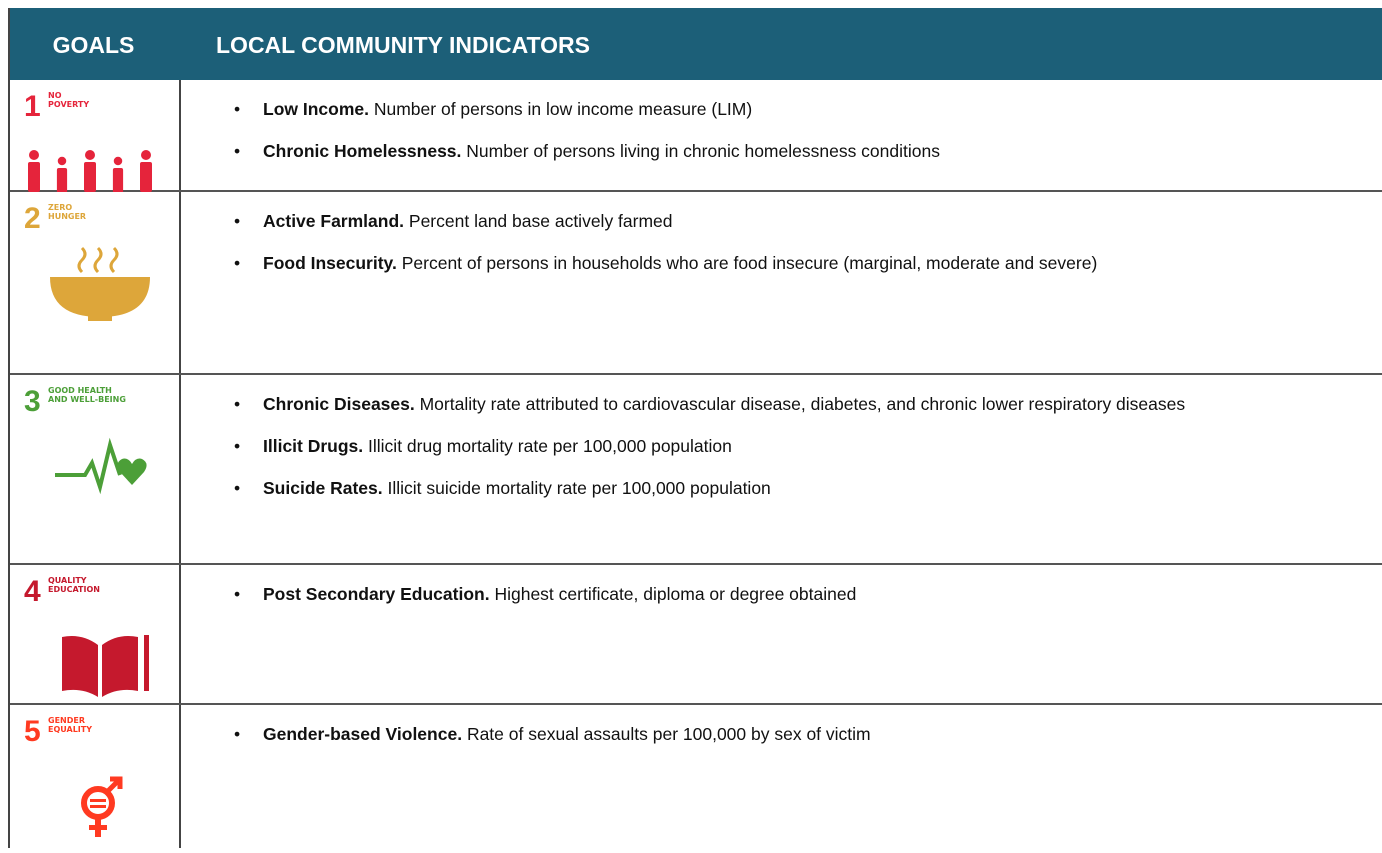 Image resolution: width=1382 pixels, height=853 pixels. What do you see at coordinates (95, 776) in the screenshot?
I see `goal-cell: 5 GENDER EQUALITY` at bounding box center [95, 776].